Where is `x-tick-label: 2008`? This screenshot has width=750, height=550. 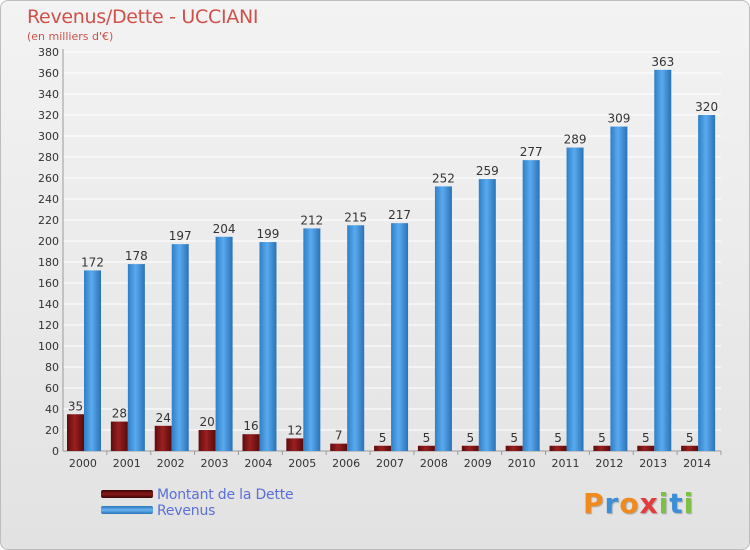
x-tick-label: 2008 is located at coordinates (434, 463).